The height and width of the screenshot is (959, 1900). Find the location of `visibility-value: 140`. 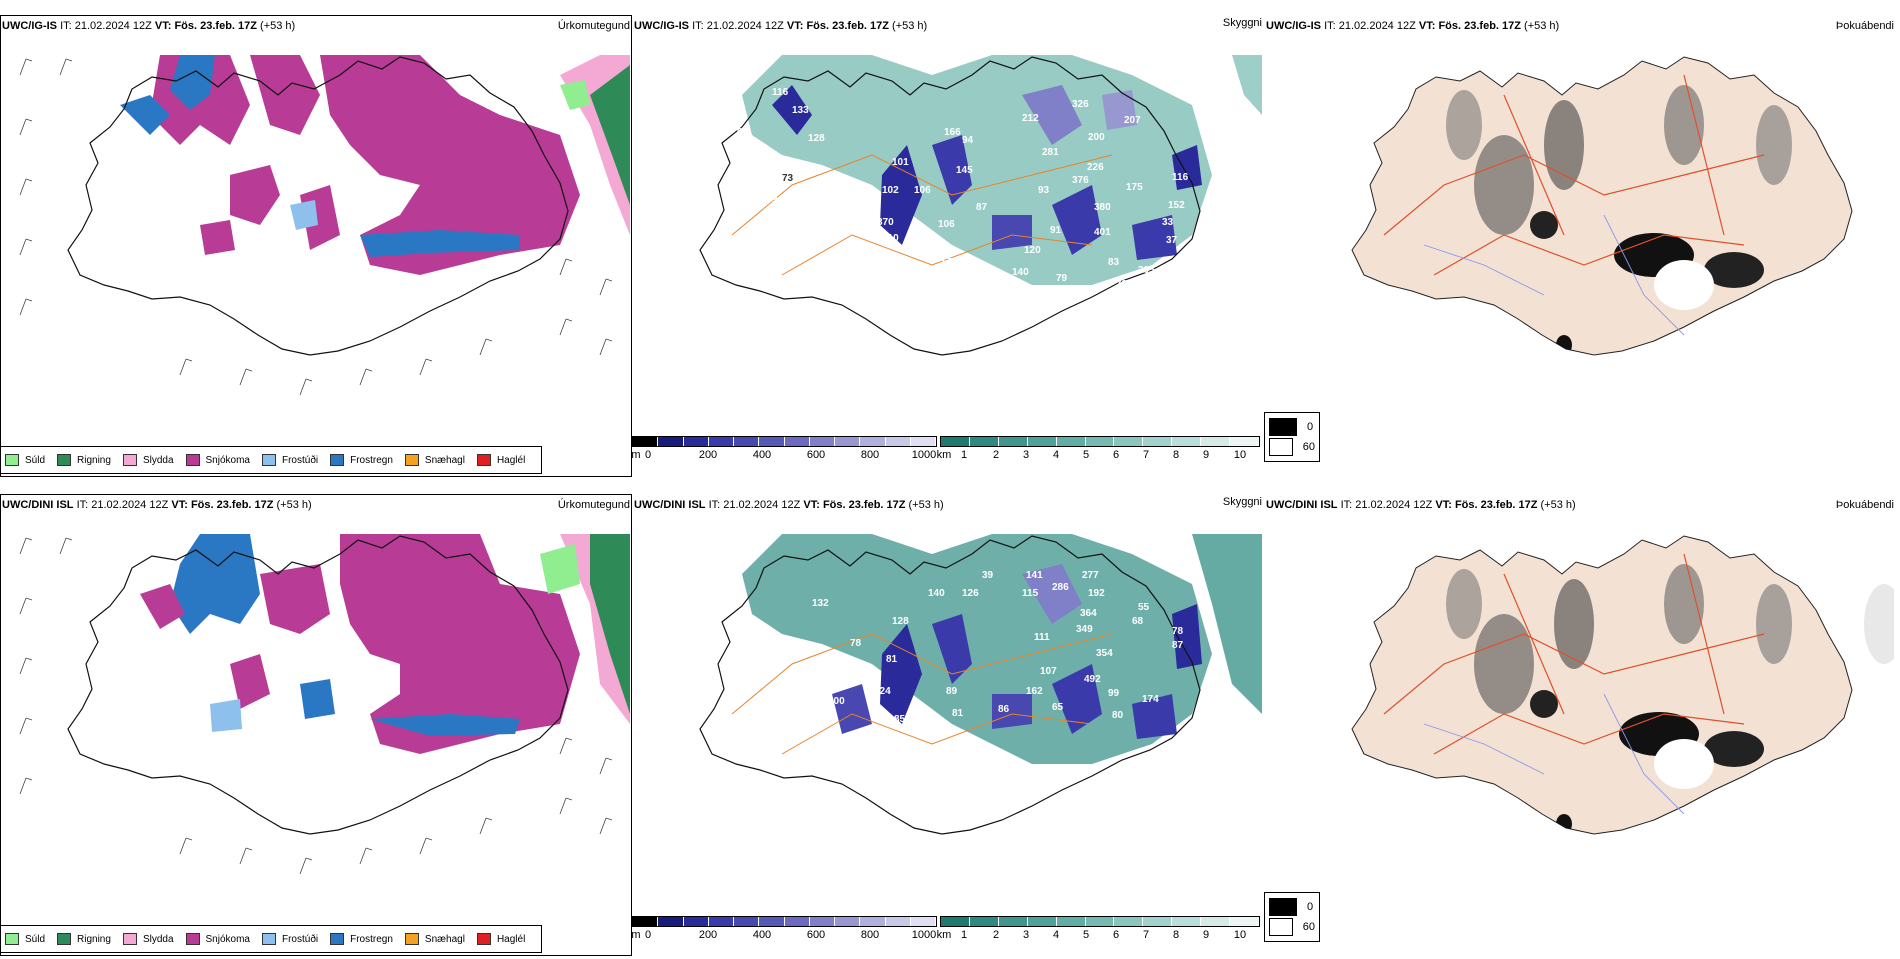

visibility-value: 140 is located at coordinates (936, 593).